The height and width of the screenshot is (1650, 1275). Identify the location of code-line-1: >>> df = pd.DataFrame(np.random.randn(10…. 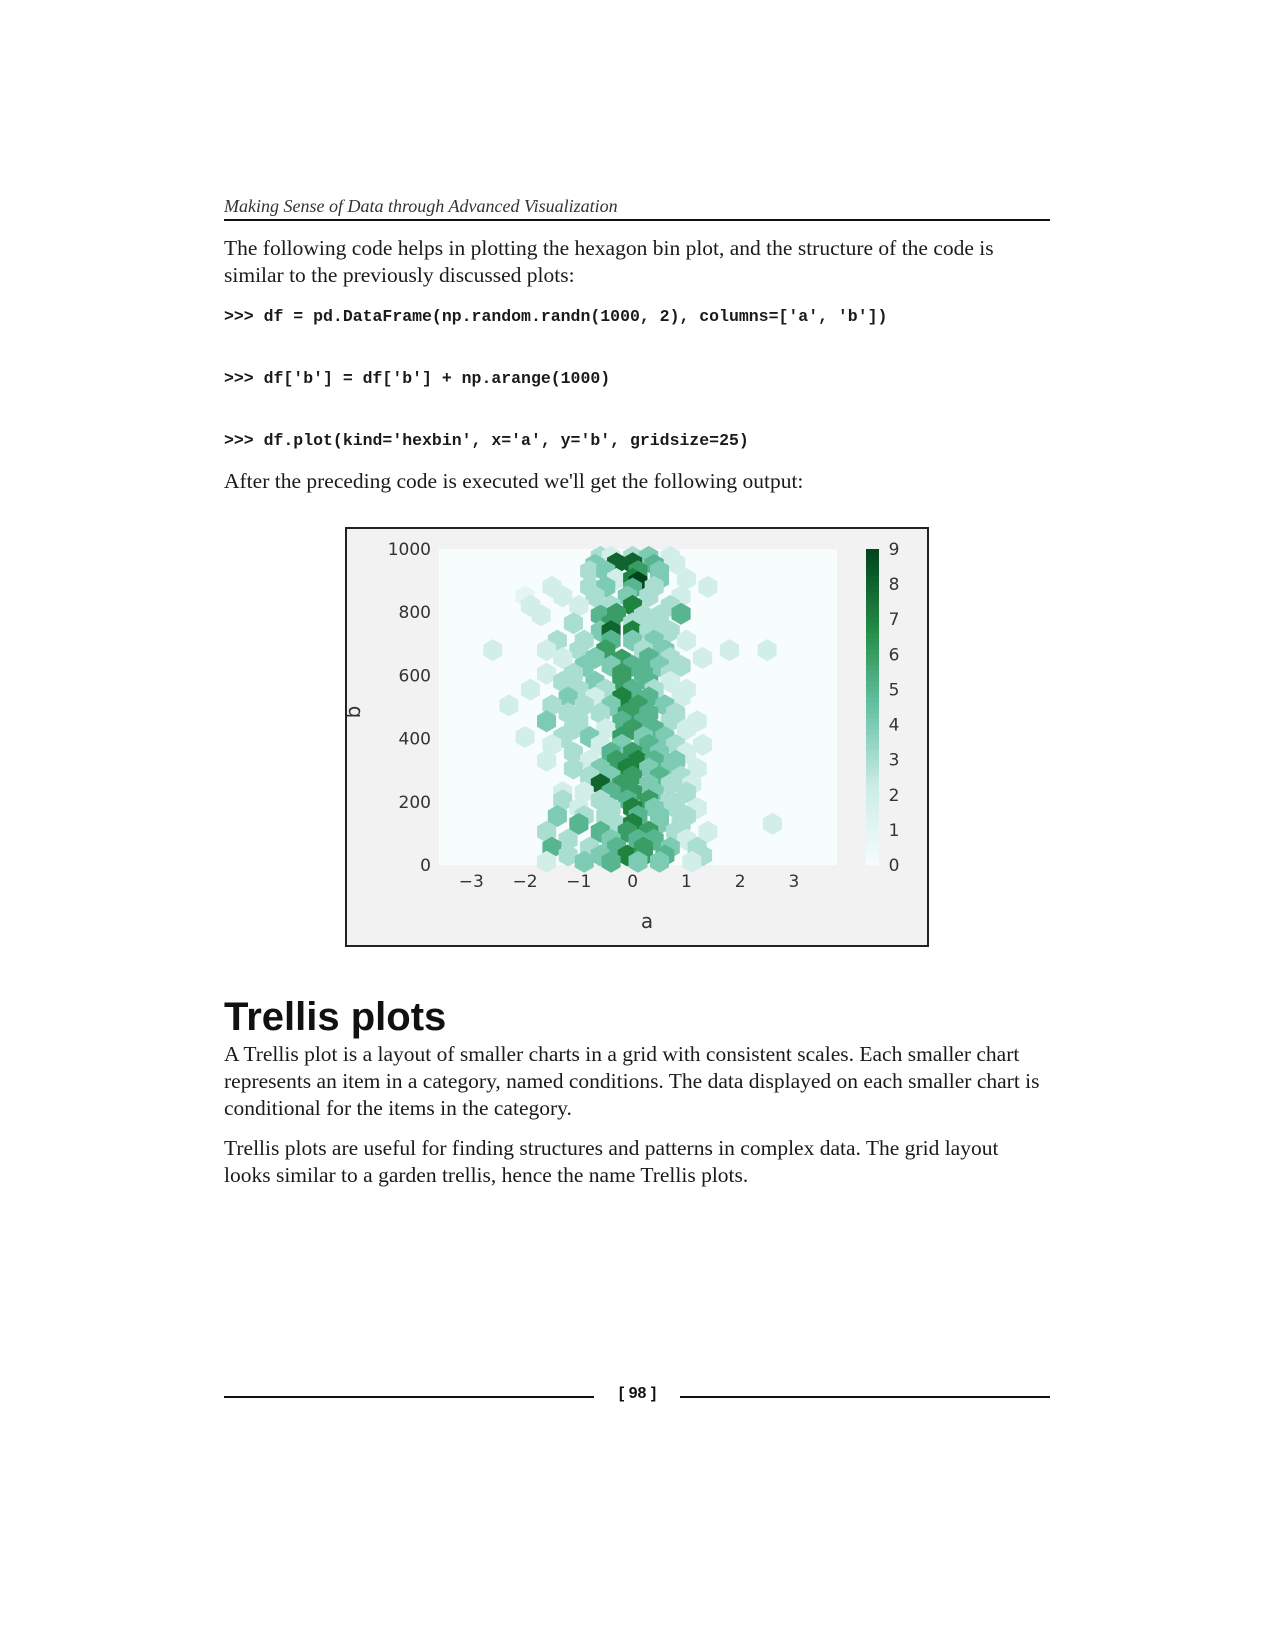
(556, 316).